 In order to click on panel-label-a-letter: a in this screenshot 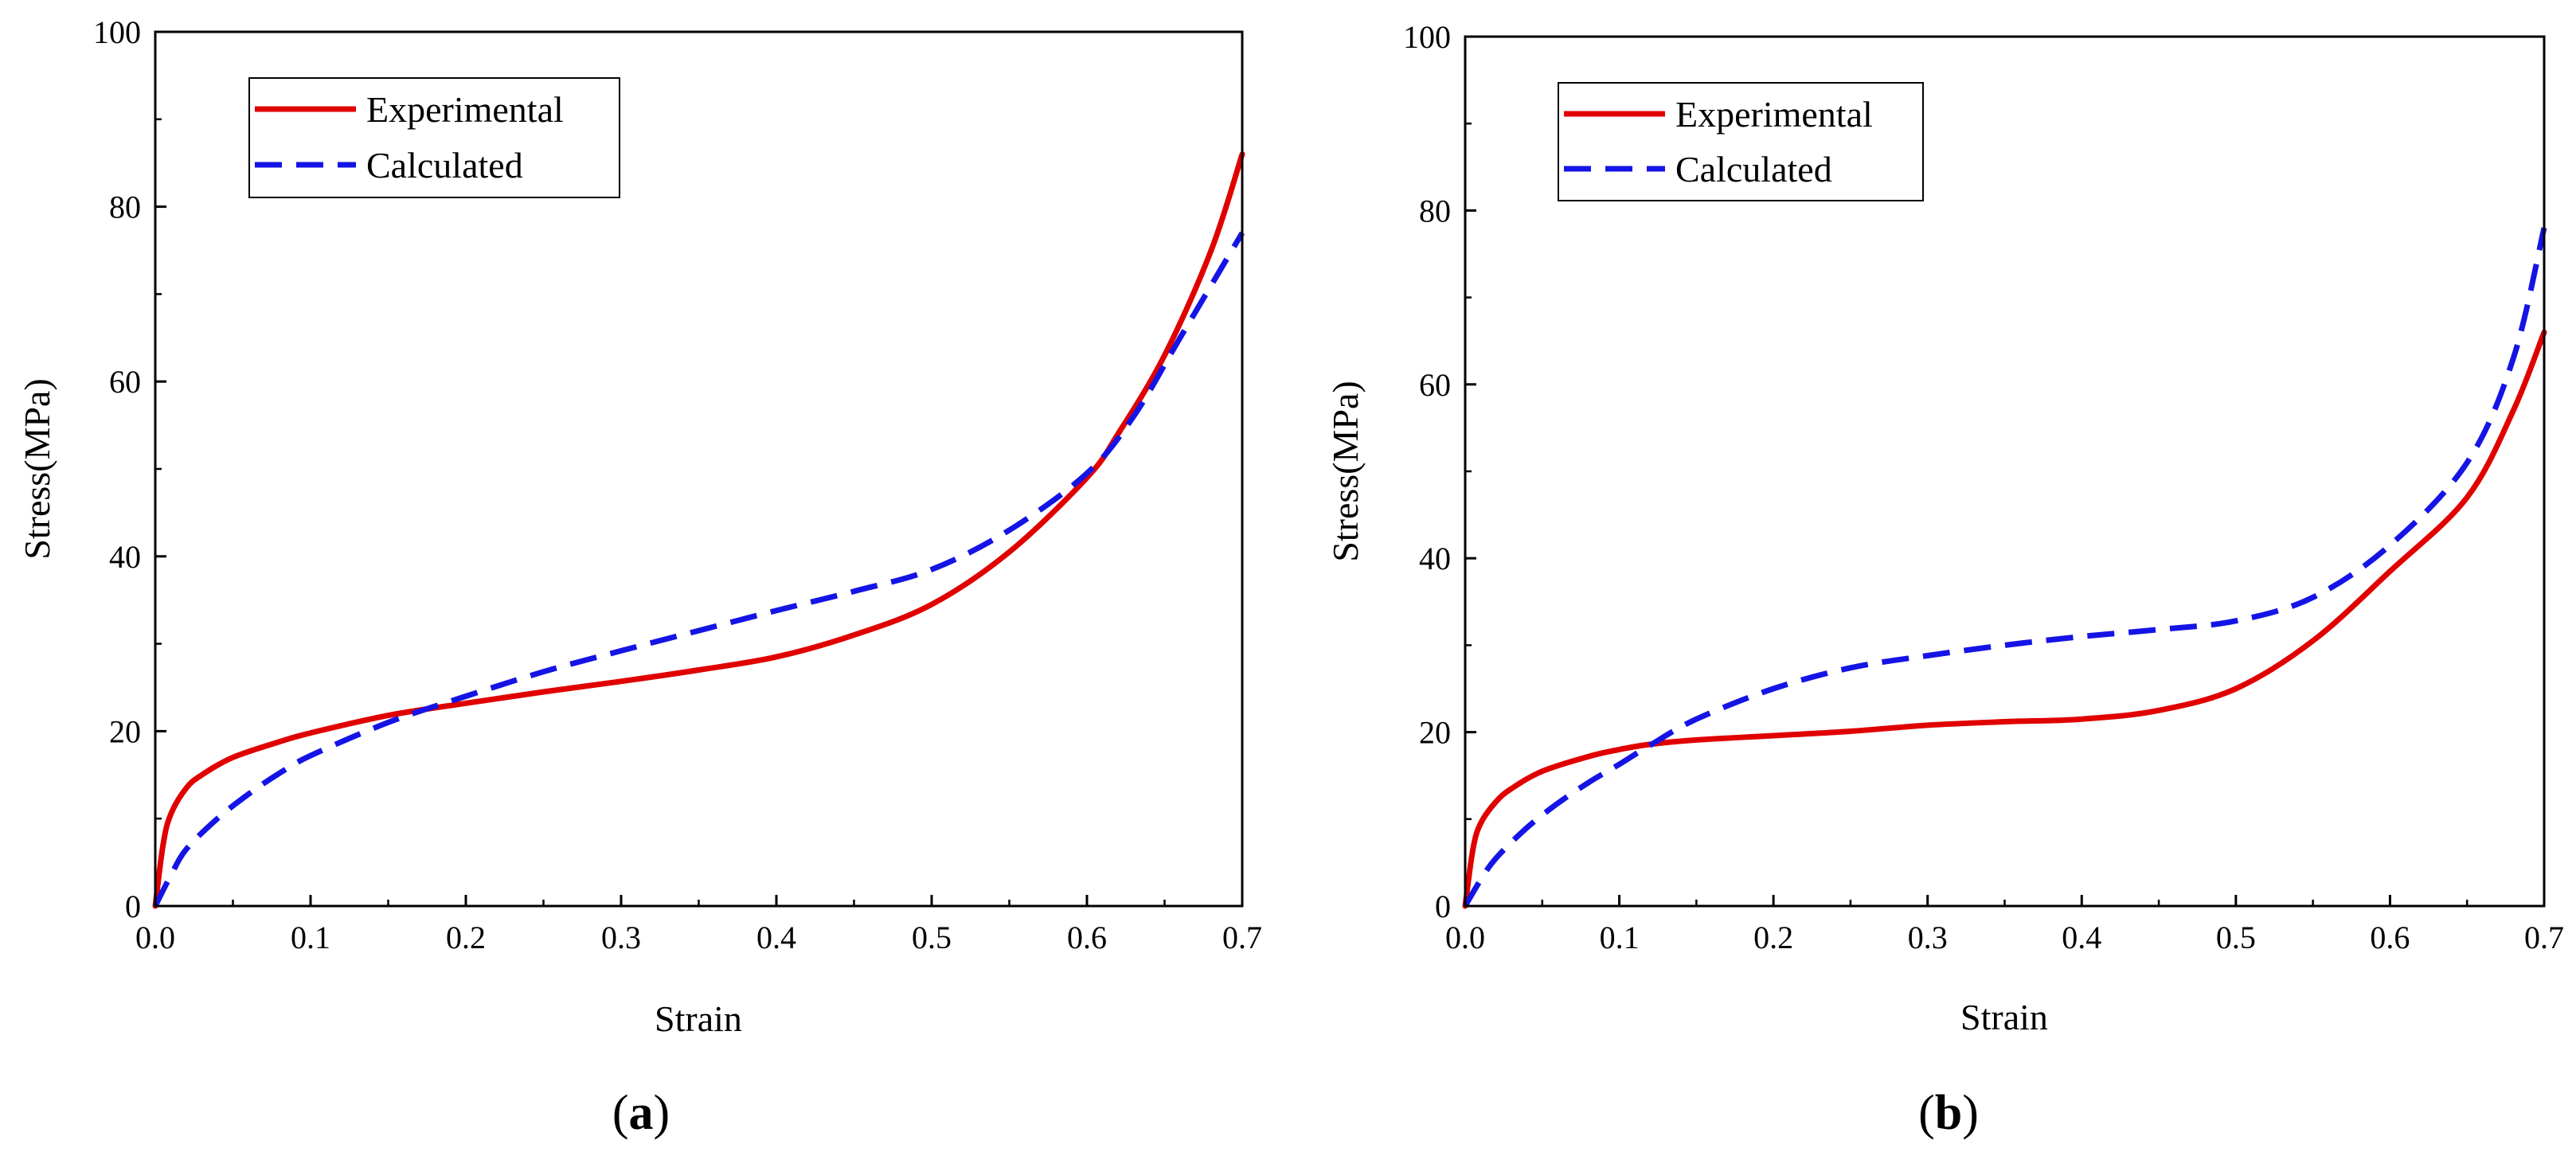, I will do `click(641, 1113)`.